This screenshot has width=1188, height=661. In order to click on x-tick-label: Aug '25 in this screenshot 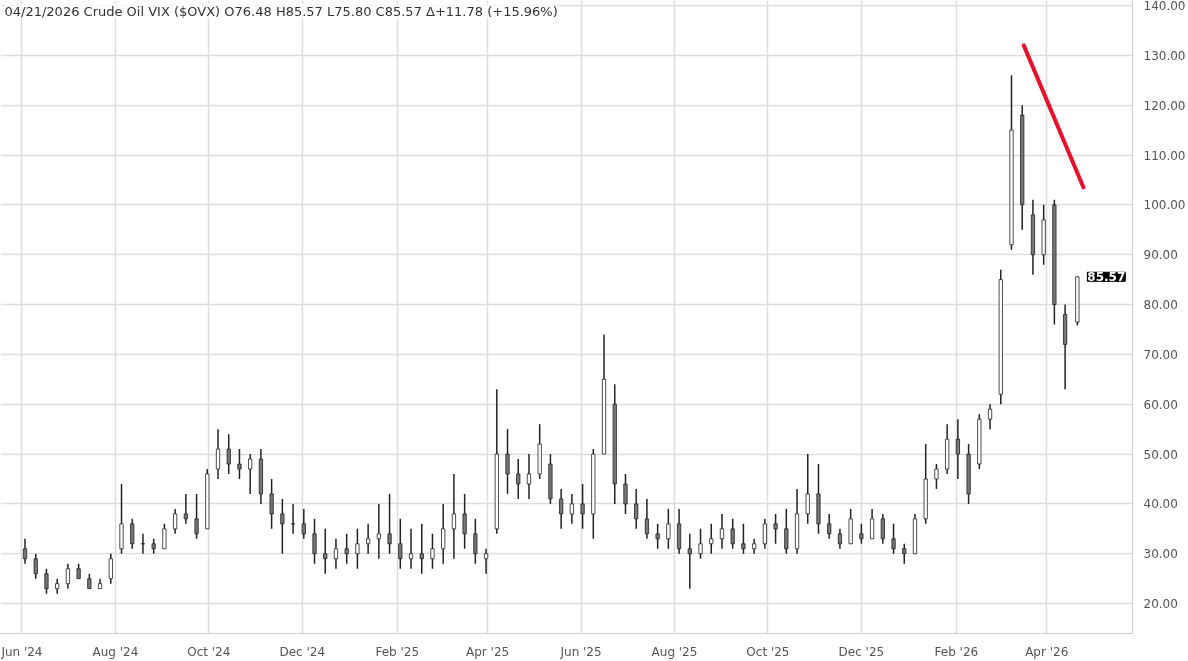, I will do `click(674, 651)`.